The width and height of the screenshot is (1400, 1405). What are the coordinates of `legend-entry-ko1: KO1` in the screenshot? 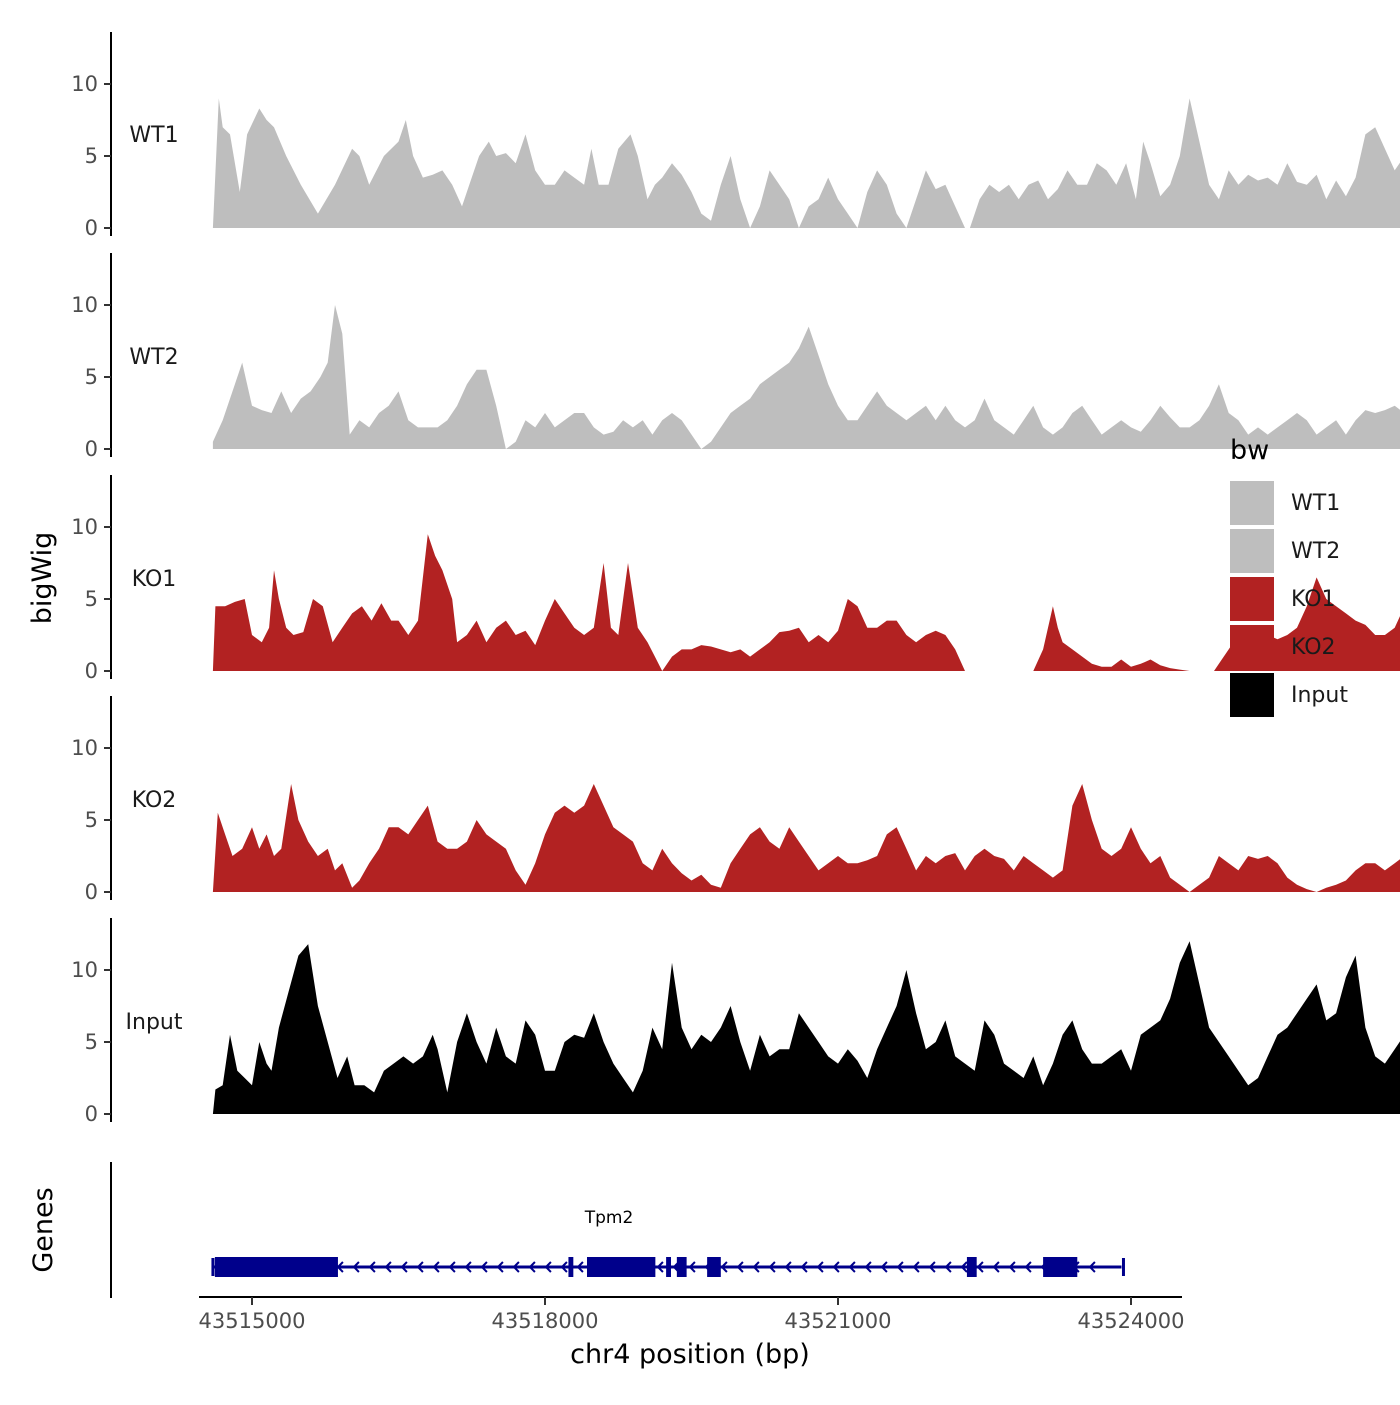 It's located at (1283, 599).